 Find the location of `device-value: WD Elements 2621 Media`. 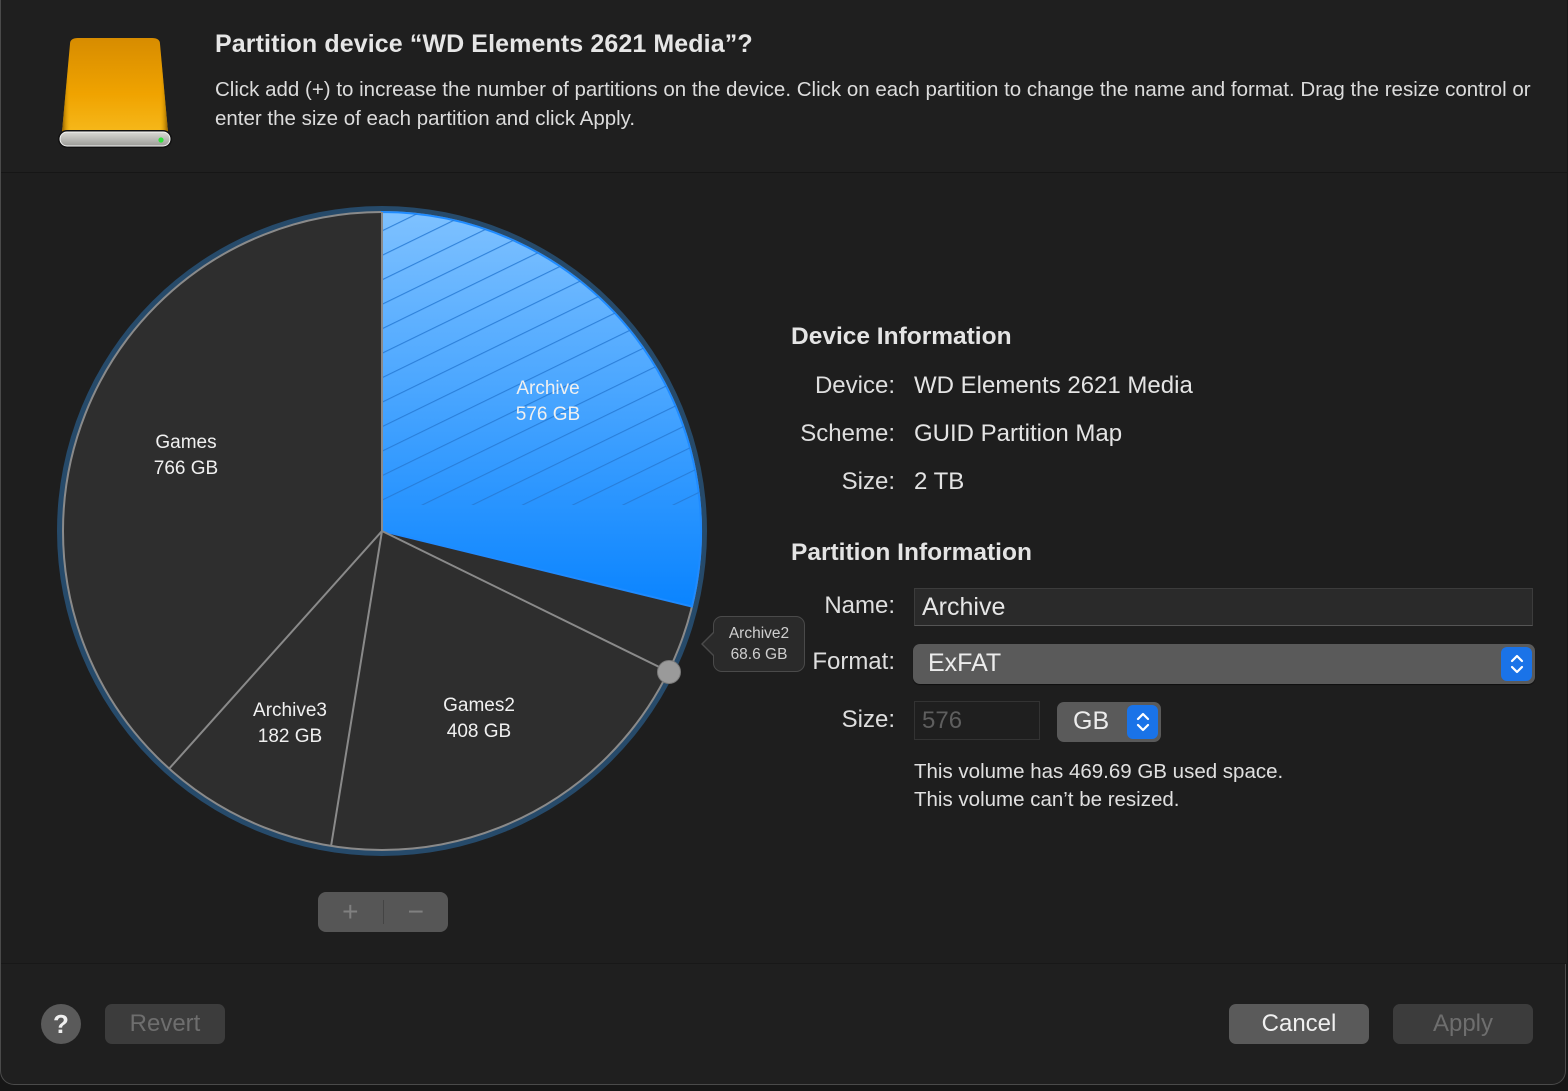

device-value: WD Elements 2621 Media is located at coordinates (1053, 385).